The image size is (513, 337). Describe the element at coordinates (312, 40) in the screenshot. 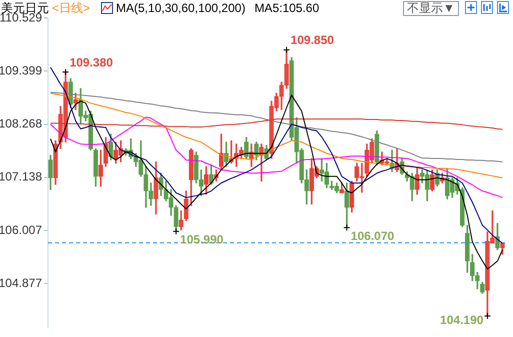

I see `annotation: 109.850` at that location.